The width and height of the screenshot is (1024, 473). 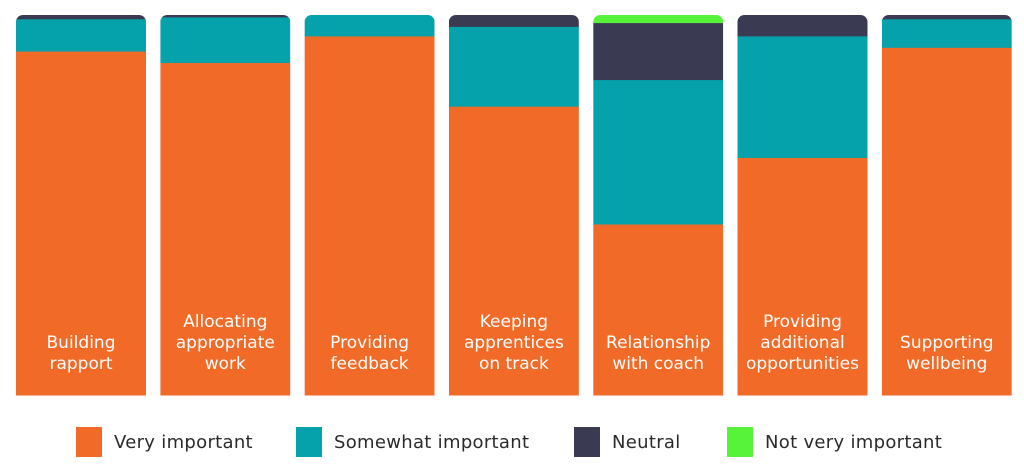 I want to click on legend-swatch-somewhat-important, so click(x=309, y=442).